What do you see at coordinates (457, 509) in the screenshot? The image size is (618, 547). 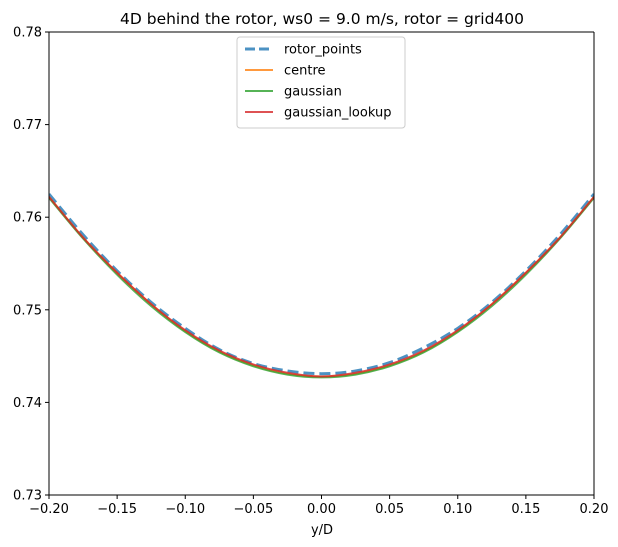 I see `x-tick-label: 0.10` at bounding box center [457, 509].